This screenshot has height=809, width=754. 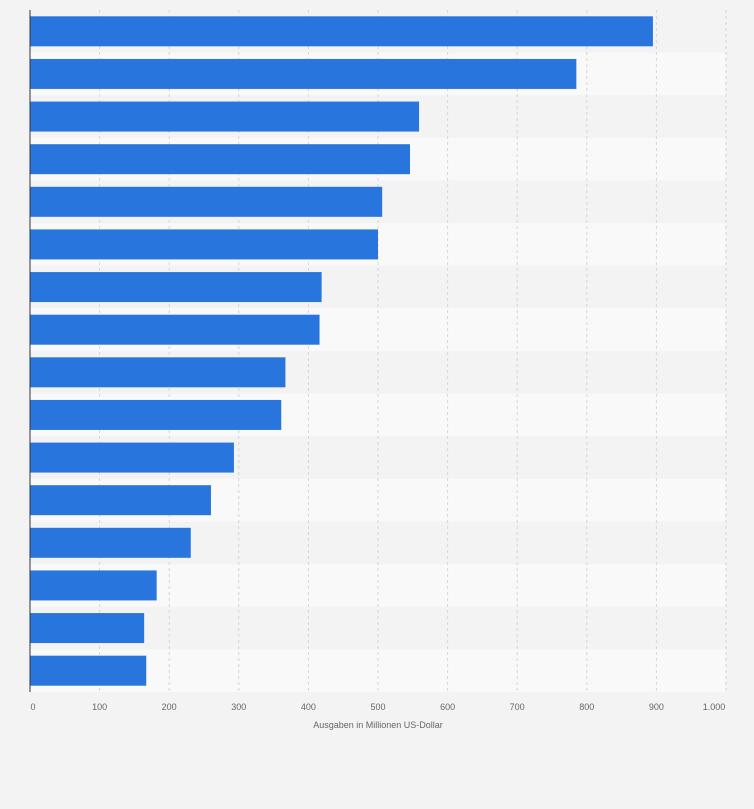 I want to click on x-axis-ticks: 0 100 200 300 400 500 600 700 800 900 1.000, so click(x=377, y=707).